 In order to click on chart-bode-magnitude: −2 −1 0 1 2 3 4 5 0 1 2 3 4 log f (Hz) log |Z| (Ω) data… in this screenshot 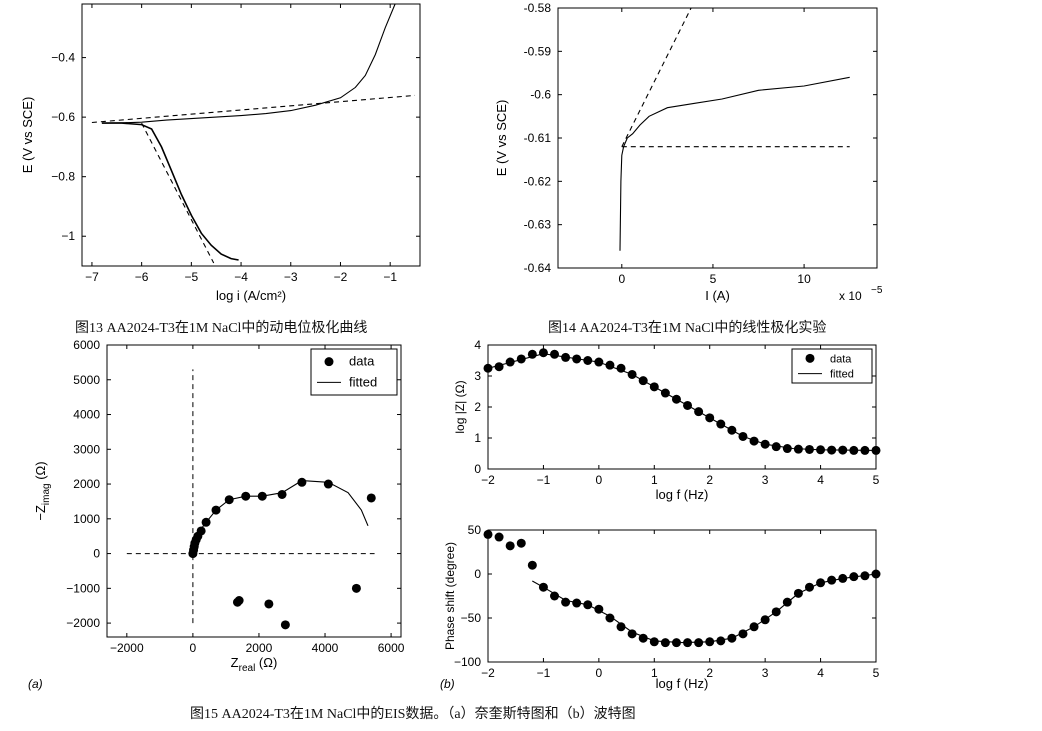, I will do `click(667, 420)`.